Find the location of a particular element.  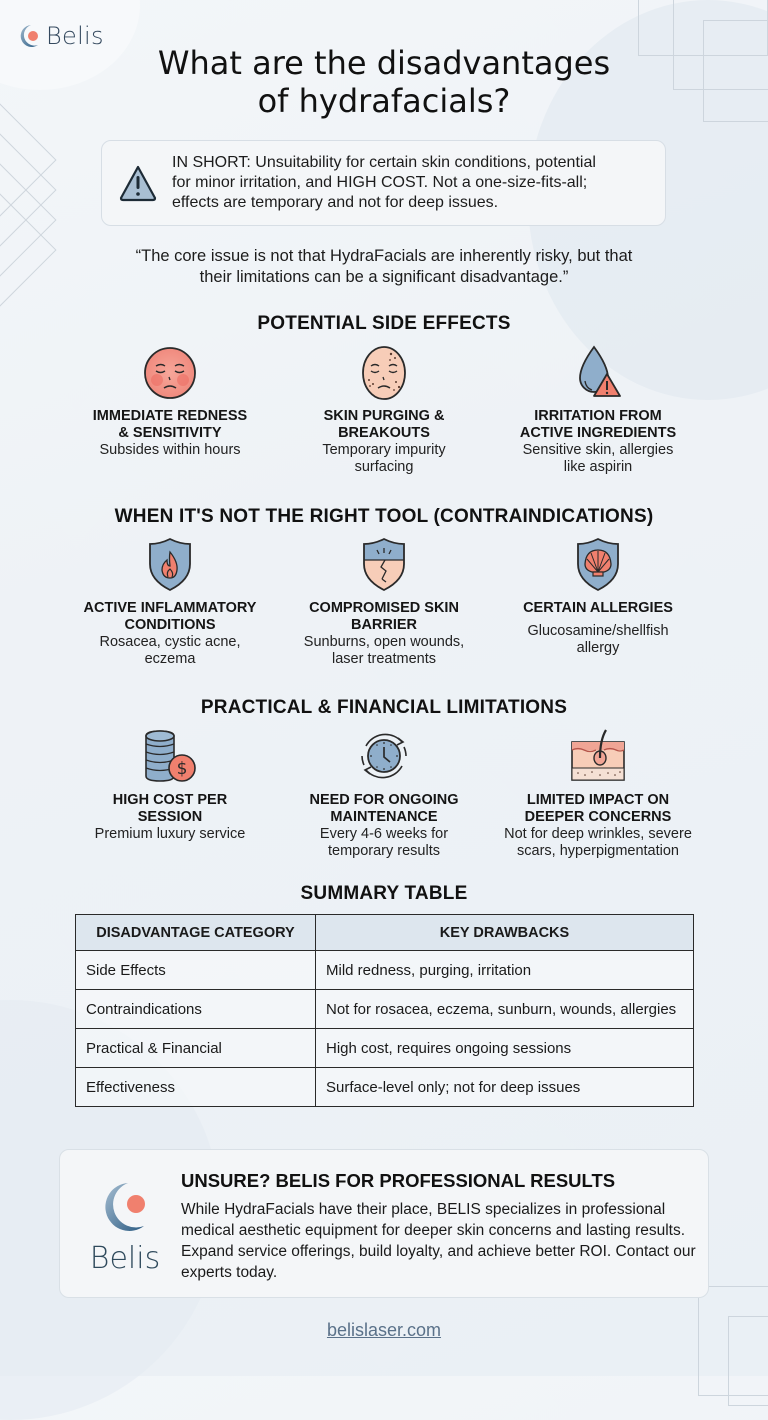

desc-line: eczema is located at coordinates (170, 659).